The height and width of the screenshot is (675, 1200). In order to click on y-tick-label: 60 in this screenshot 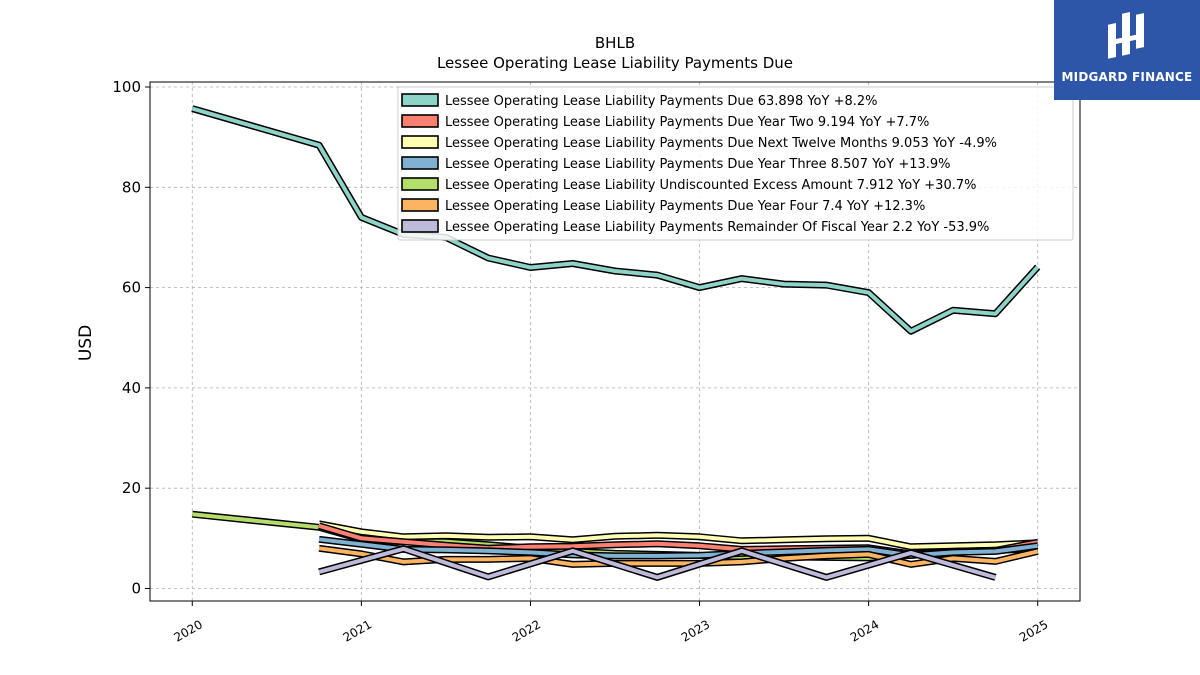, I will do `click(131, 288)`.